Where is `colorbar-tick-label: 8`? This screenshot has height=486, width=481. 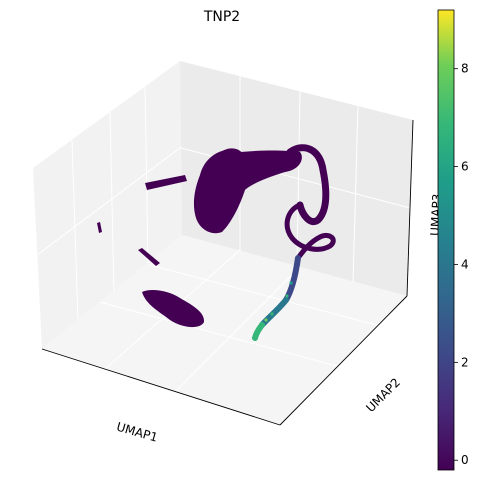
colorbar-tick-label: 8 is located at coordinates (465, 69).